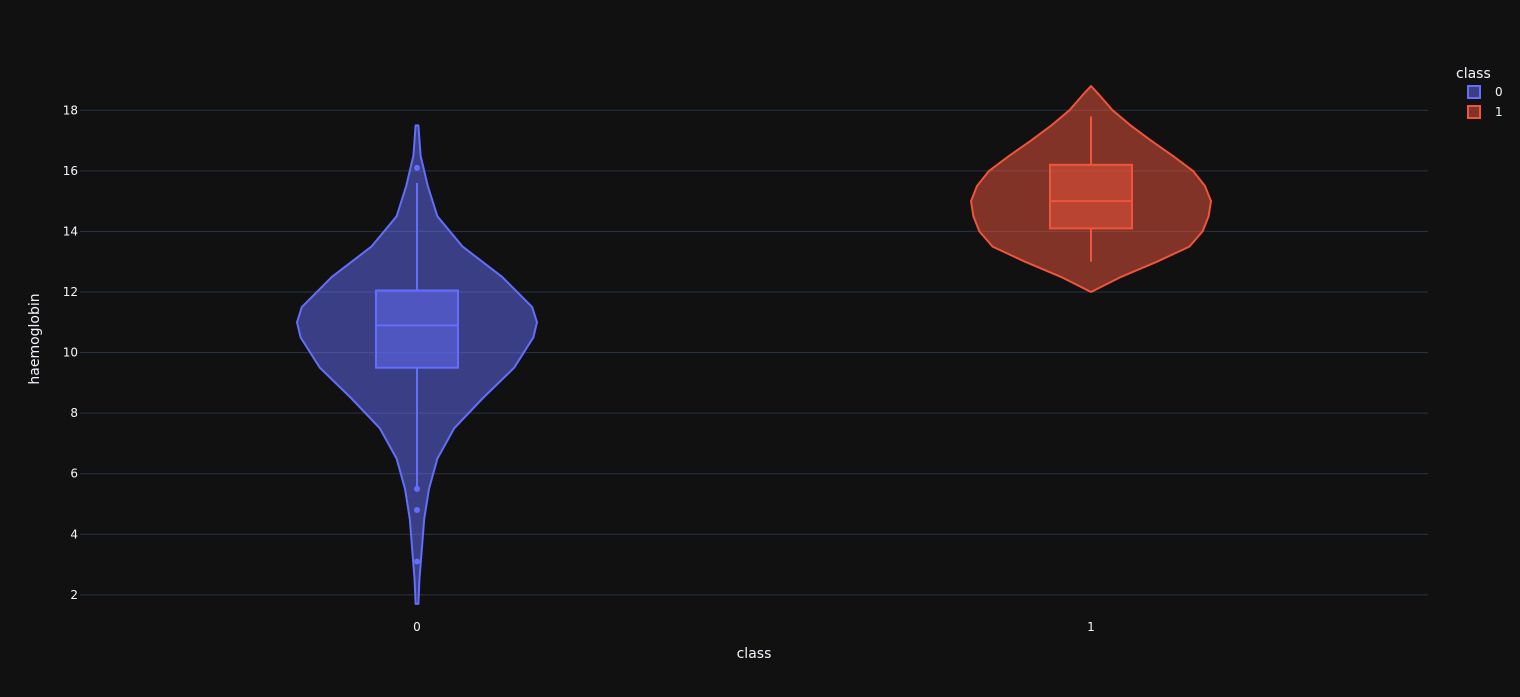 Image resolution: width=1520 pixels, height=697 pixels. I want to click on y-axis-ticks: 2 4 6 8 10 12 14 16 18, so click(70, 352).